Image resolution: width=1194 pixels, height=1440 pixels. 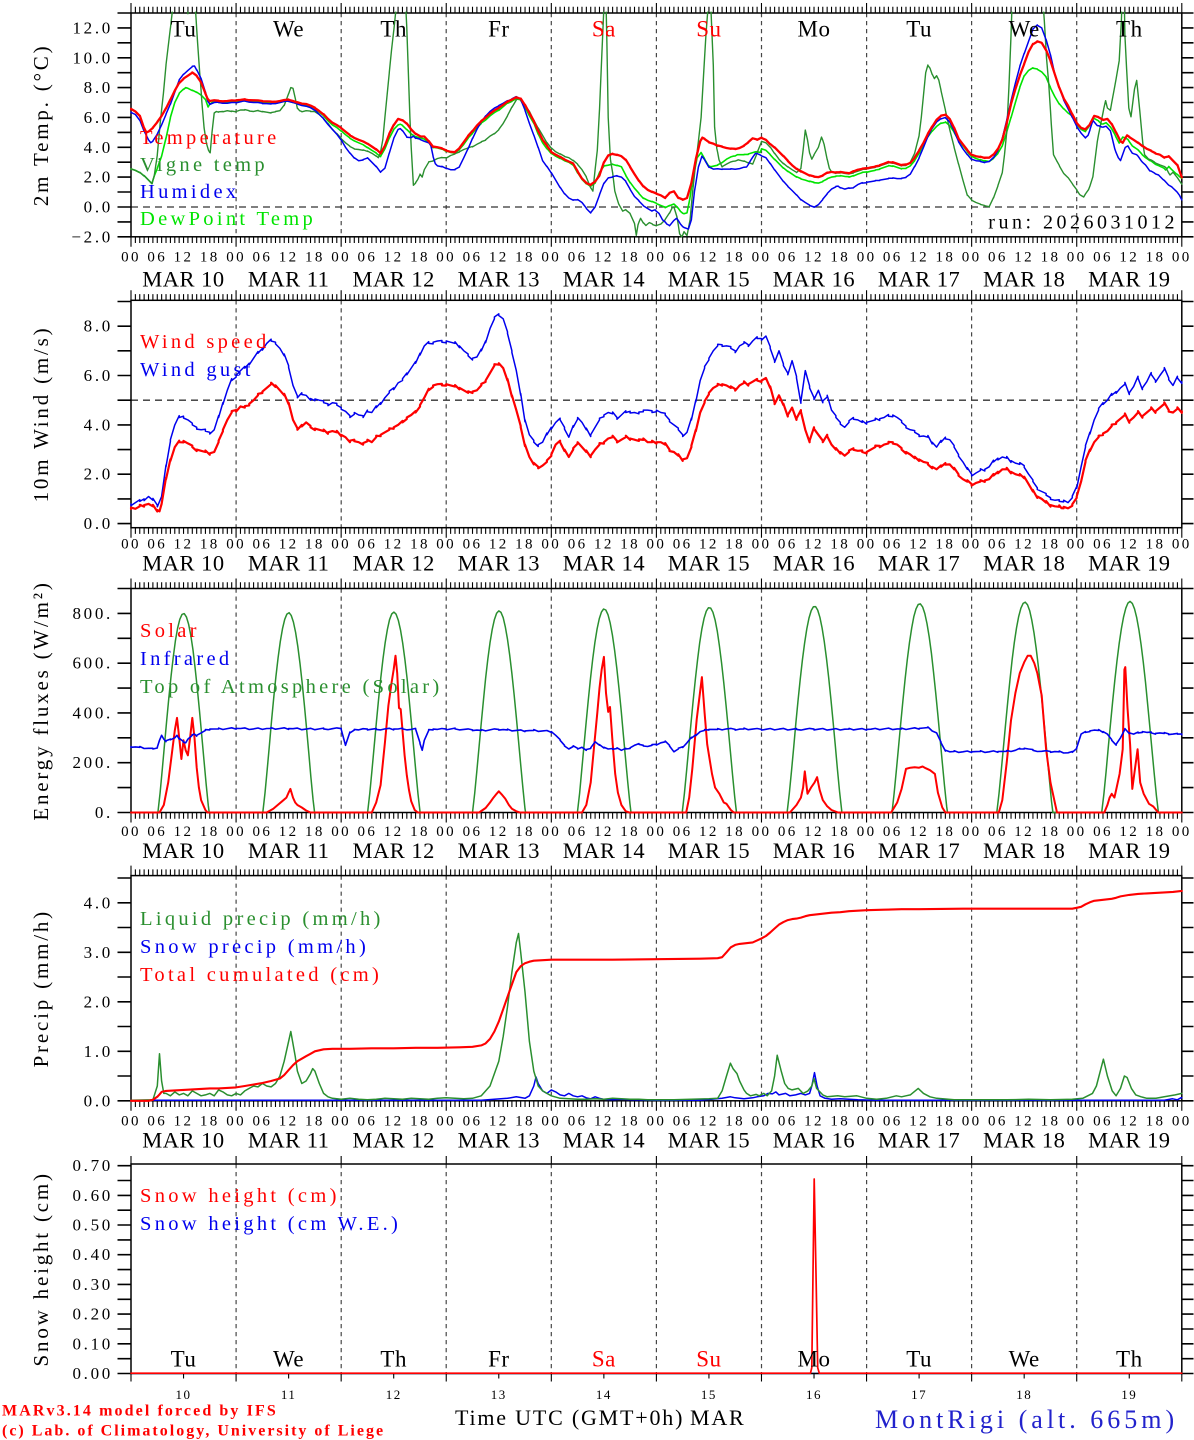 What do you see at coordinates (92, 1225) in the screenshot?
I see `svg-text: 0.50` at bounding box center [92, 1225].